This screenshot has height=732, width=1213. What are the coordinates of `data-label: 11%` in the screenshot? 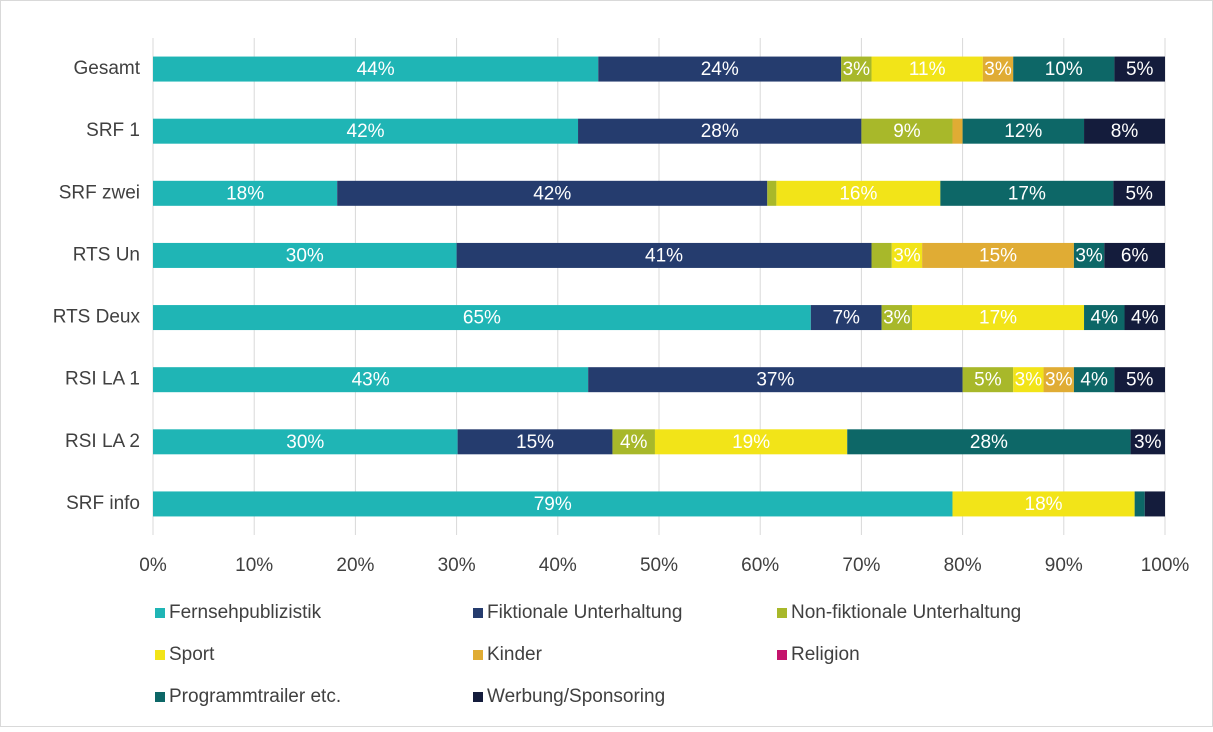 It's located at (927, 69).